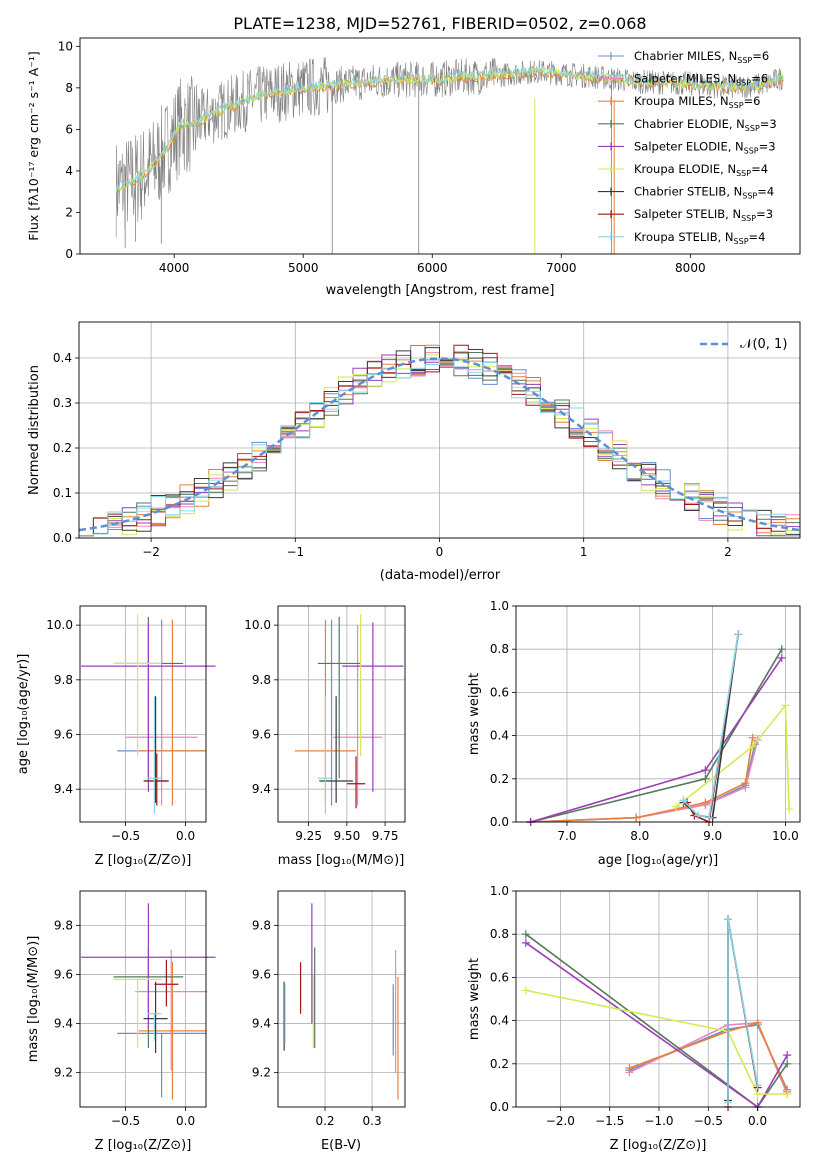  I want to click on weight-vs-z-xtick-label: −1.5, so click(609, 1121).